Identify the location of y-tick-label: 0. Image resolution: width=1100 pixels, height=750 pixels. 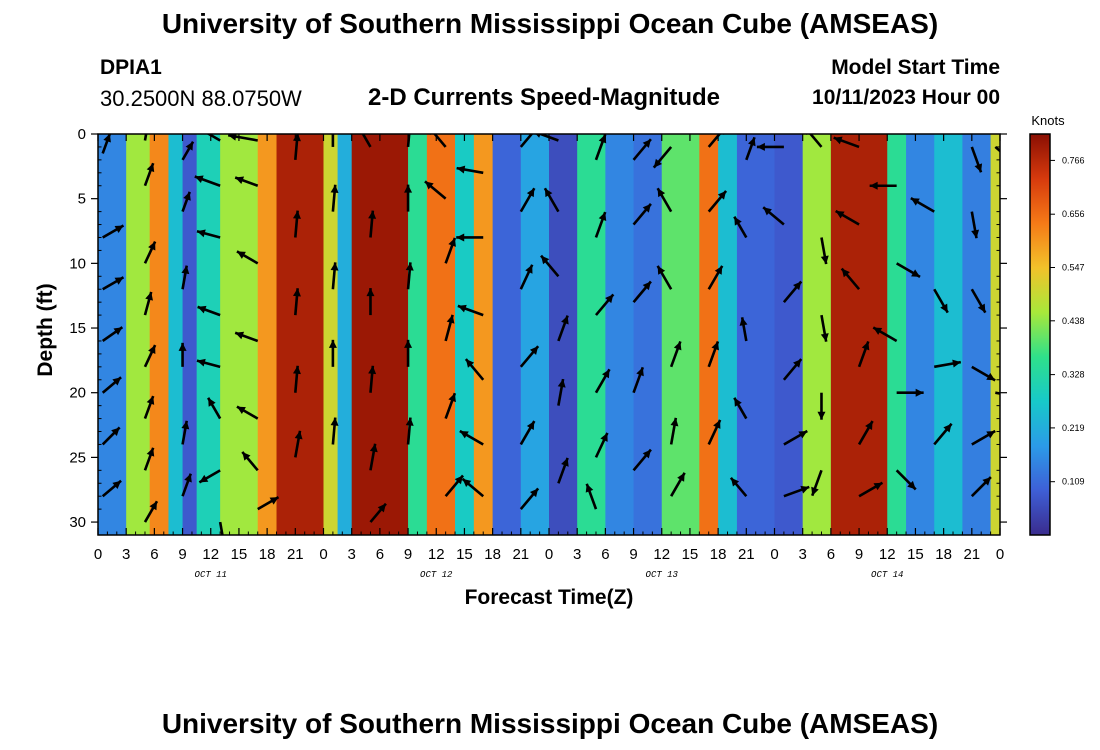
(82, 134).